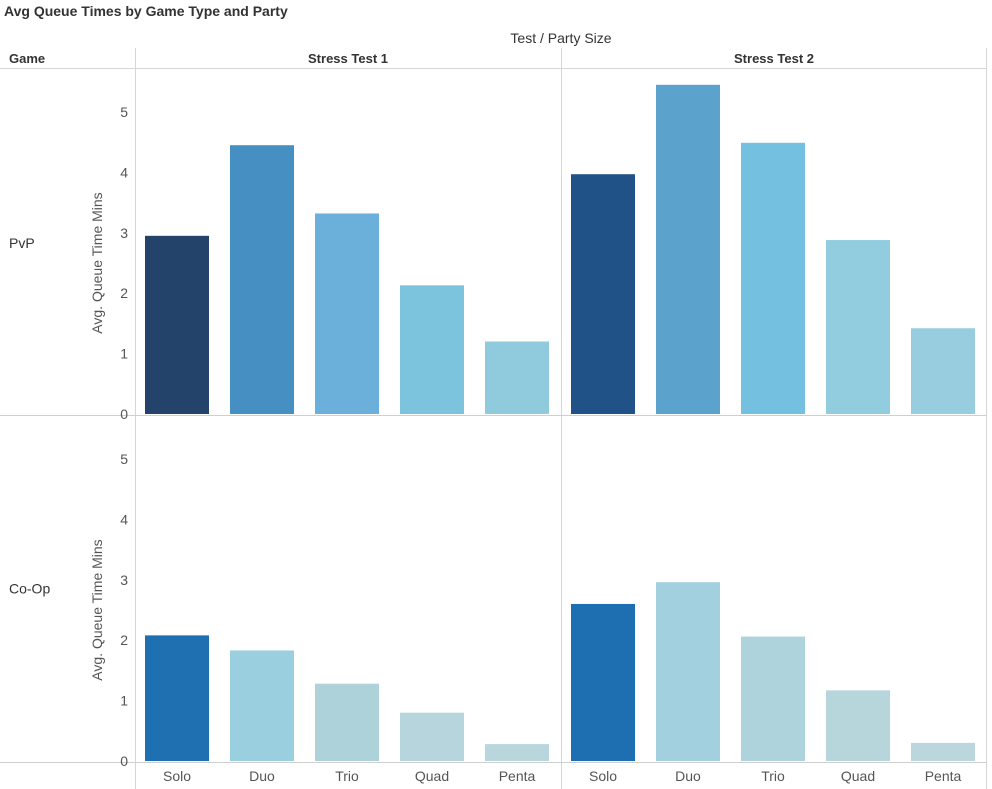  What do you see at coordinates (560, 38) in the screenshot?
I see `column-header: Test / Party Size` at bounding box center [560, 38].